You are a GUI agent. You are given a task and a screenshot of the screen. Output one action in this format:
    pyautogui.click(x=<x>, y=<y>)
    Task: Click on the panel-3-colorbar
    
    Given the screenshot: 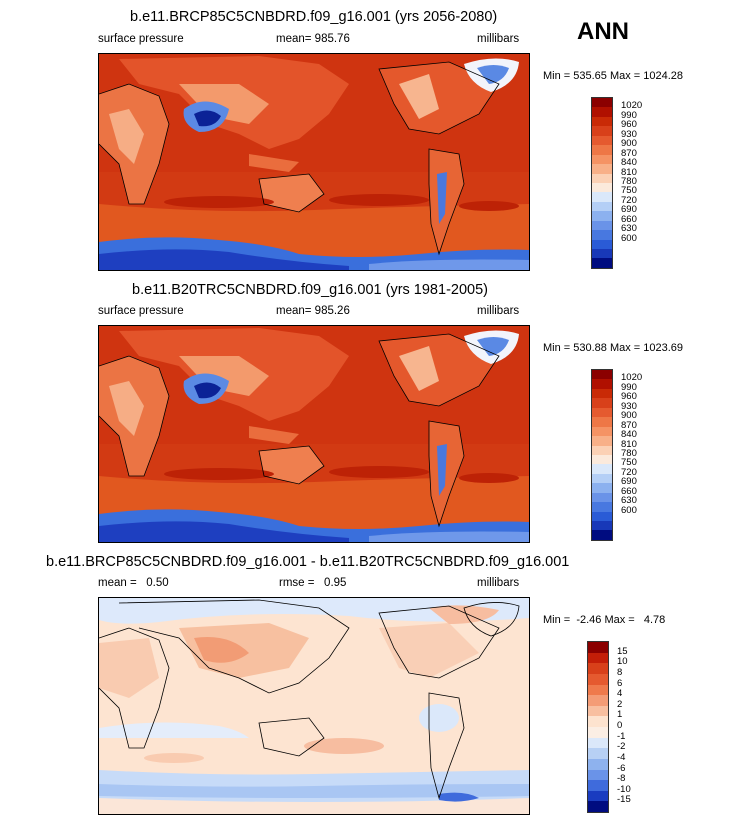 What is the action you would take?
    pyautogui.click(x=598, y=727)
    